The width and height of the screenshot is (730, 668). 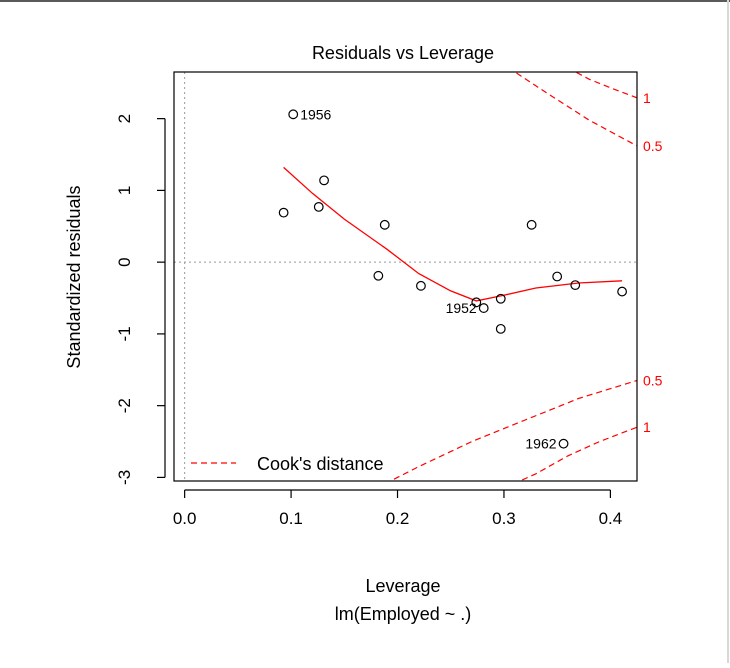 I want to click on x-tick-label: 0.0, so click(x=185, y=518).